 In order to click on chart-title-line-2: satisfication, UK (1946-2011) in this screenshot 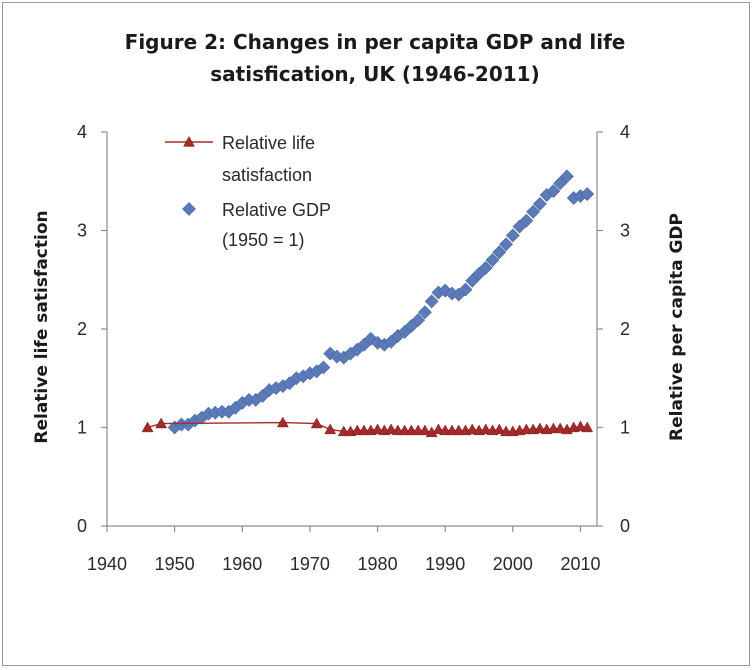, I will do `click(374, 74)`.